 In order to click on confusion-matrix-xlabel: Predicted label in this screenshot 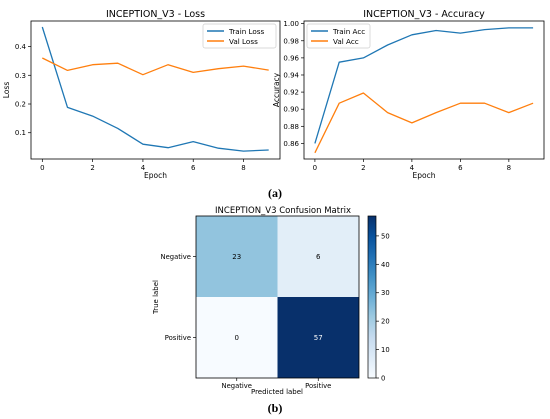, I will do `click(277, 392)`.